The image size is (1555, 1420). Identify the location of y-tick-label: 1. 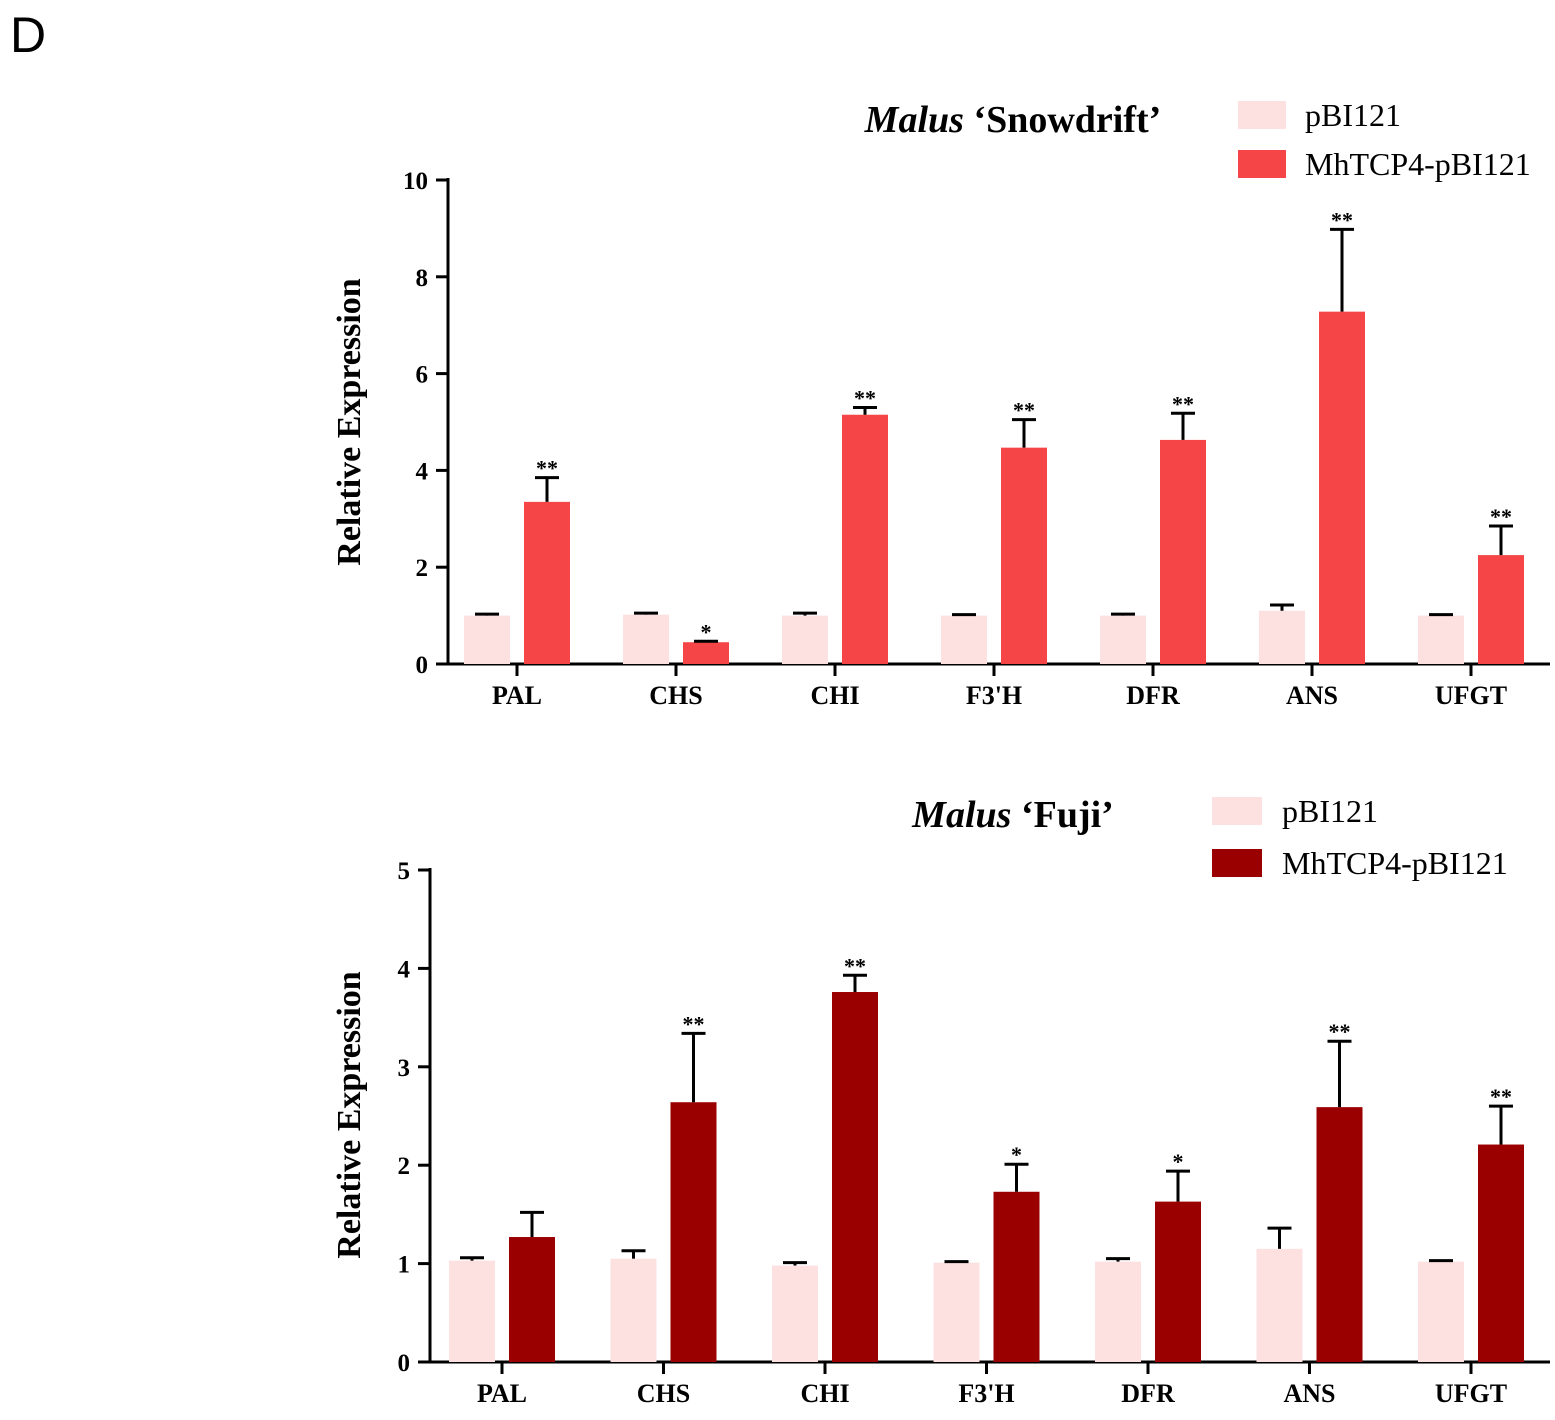
(404, 1265).